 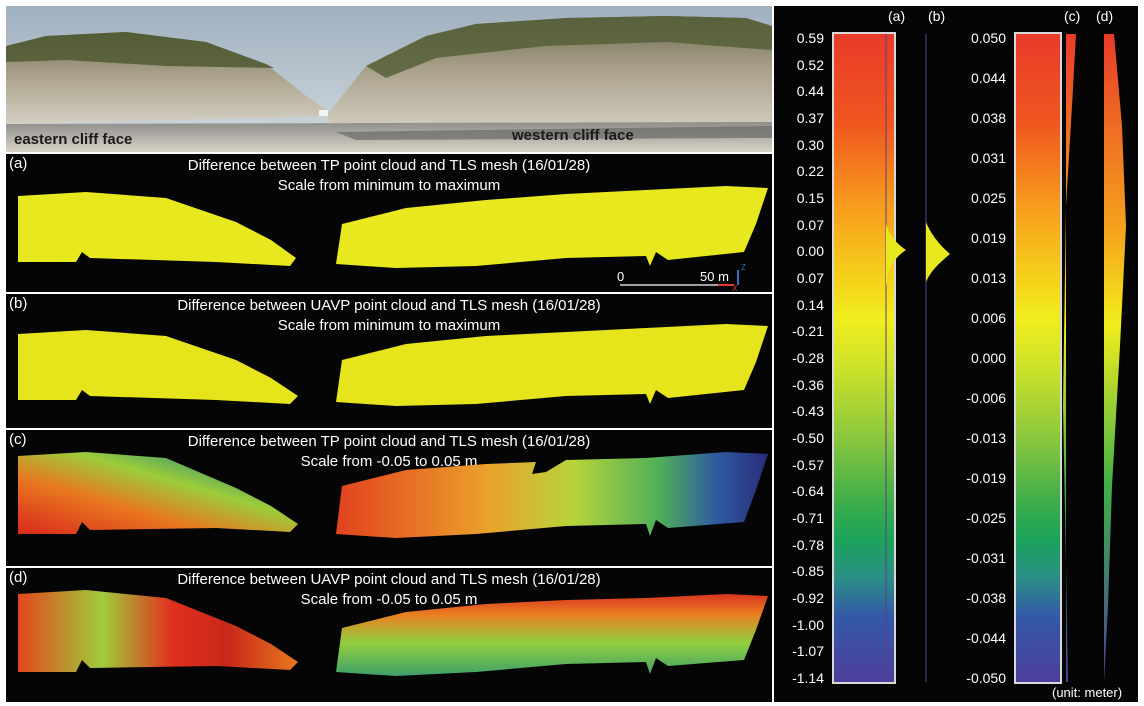 What do you see at coordinates (808, 491) in the screenshot?
I see `tick-label: -0.64` at bounding box center [808, 491].